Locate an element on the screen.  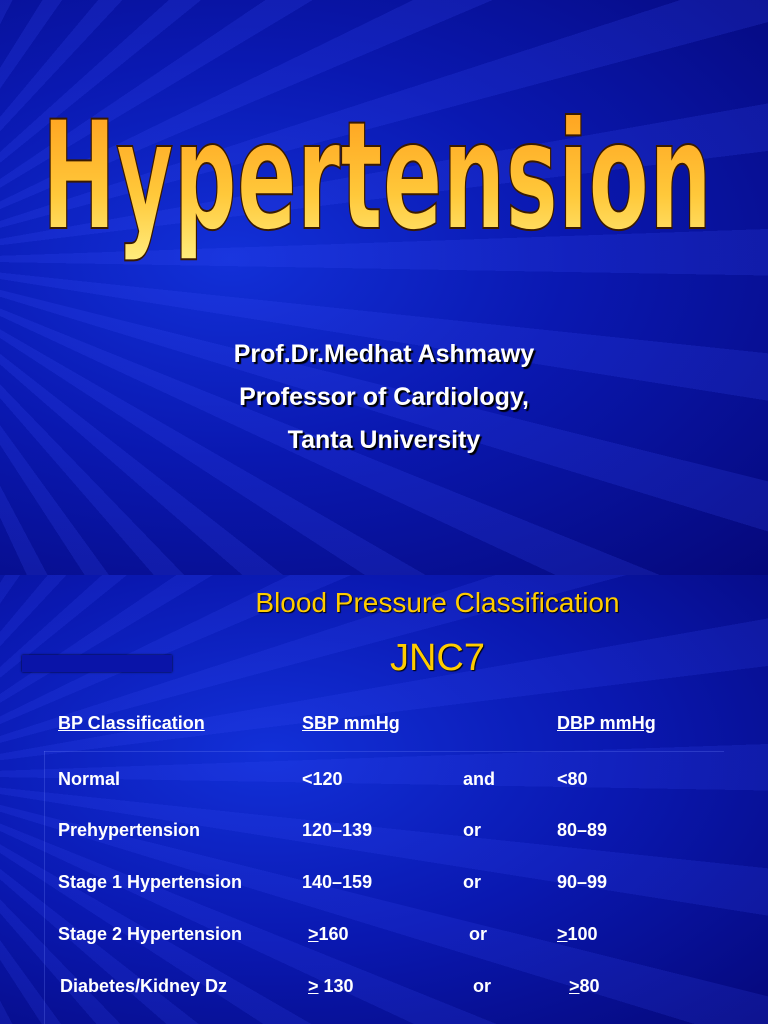
table-header: BP Classification is located at coordinates (131, 723).